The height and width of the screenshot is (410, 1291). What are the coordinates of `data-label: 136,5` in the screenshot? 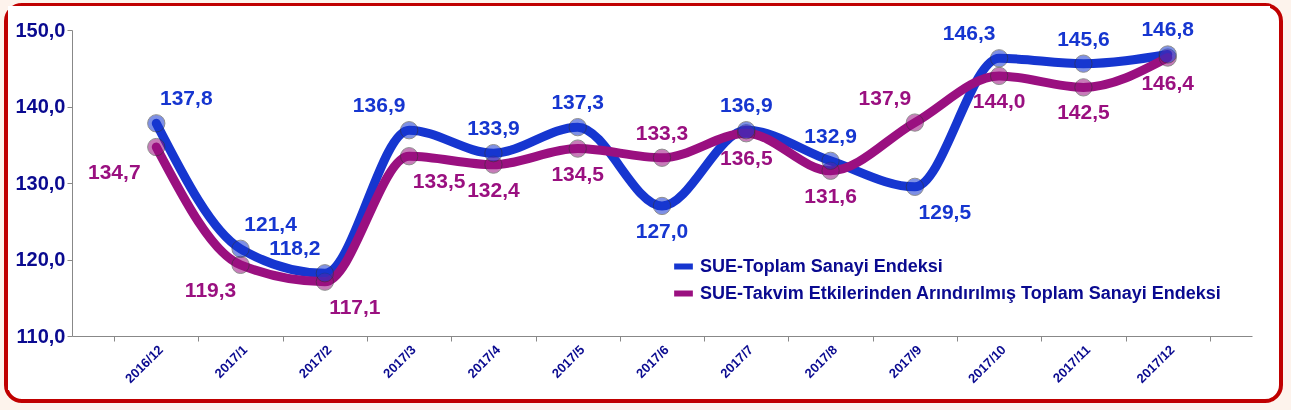 It's located at (746, 158).